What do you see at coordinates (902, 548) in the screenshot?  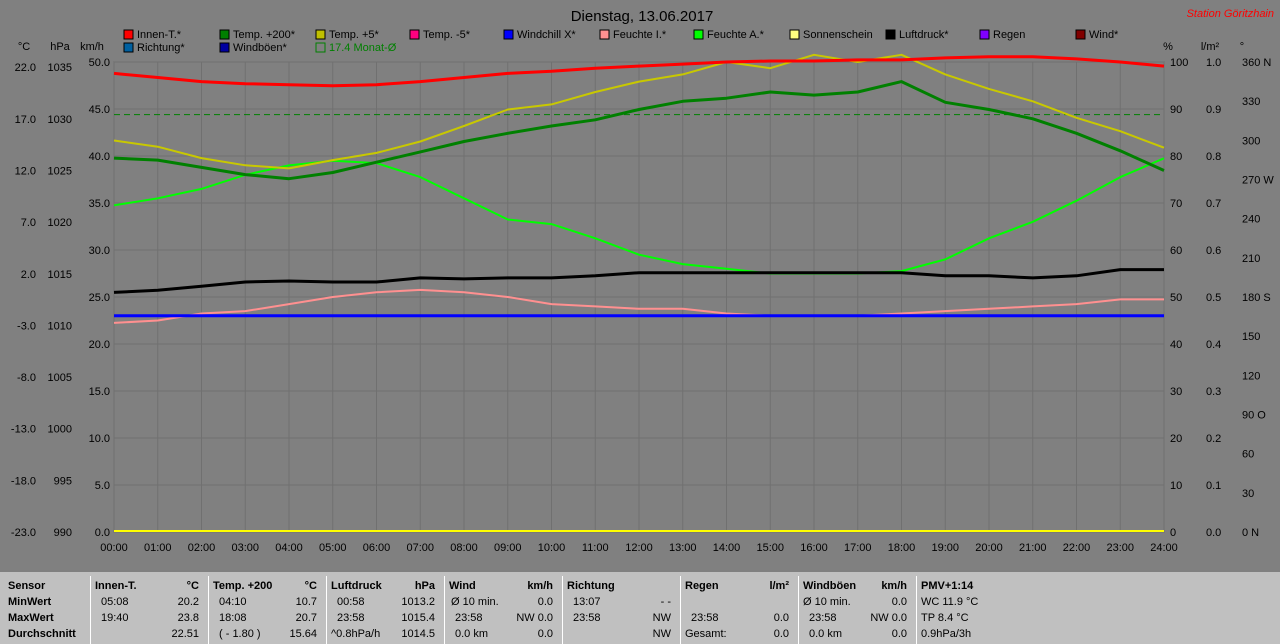 I see `tick-label-time: 18:00` at bounding box center [902, 548].